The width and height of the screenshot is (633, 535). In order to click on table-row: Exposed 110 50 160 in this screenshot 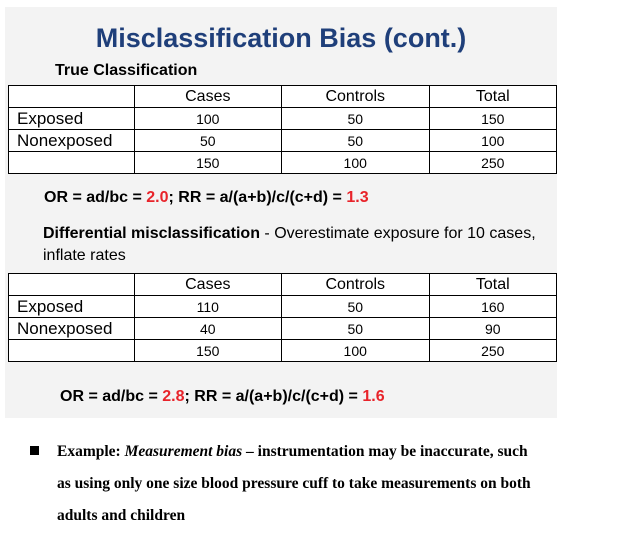, I will do `click(282, 306)`.